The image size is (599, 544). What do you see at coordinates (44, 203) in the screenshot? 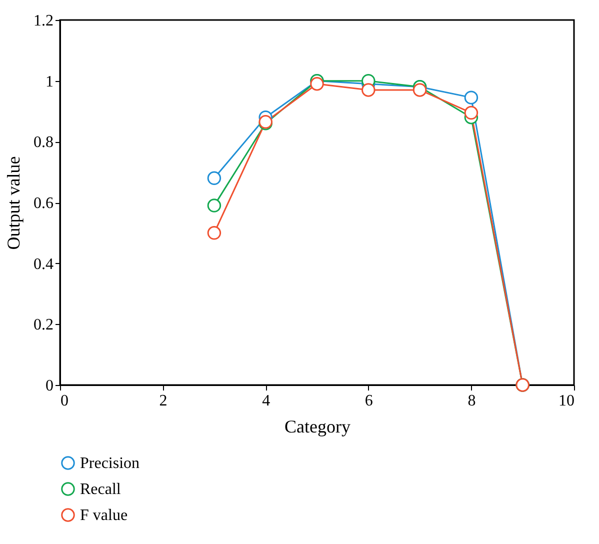
I see `y-tick-label: 0.6` at bounding box center [44, 203].